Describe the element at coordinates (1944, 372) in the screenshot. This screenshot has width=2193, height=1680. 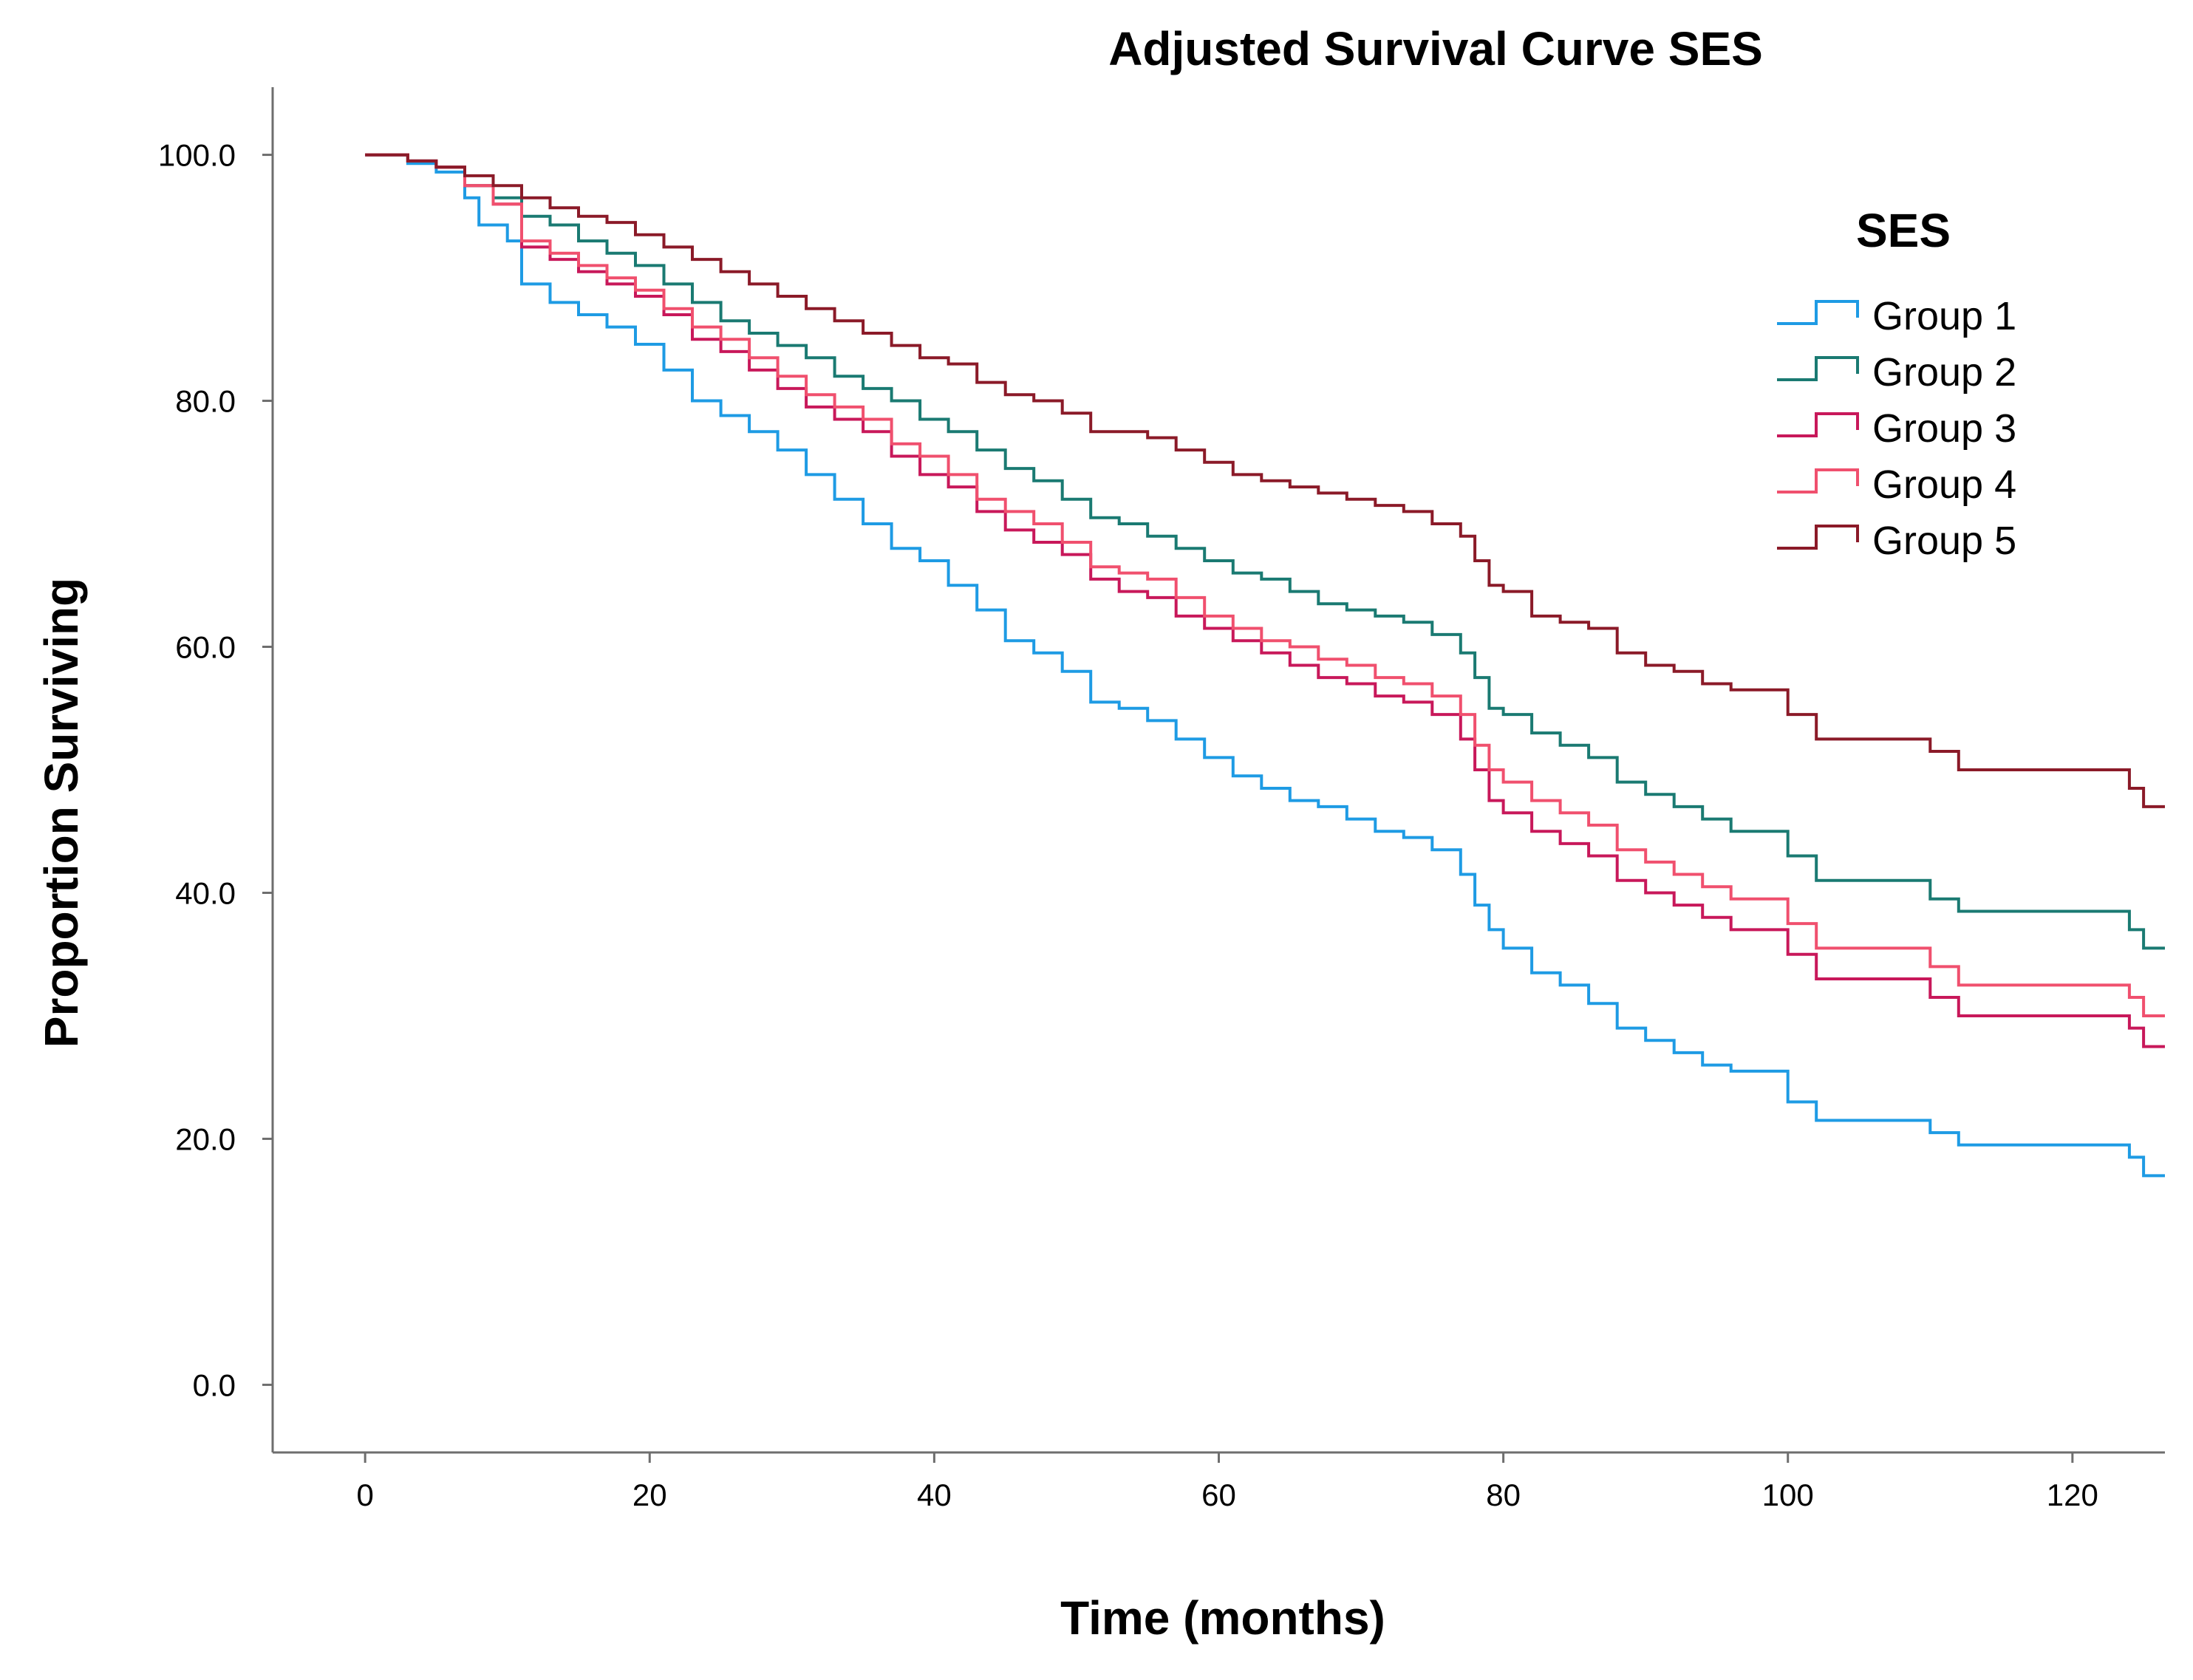
I see `legend-label: Group 2` at that location.